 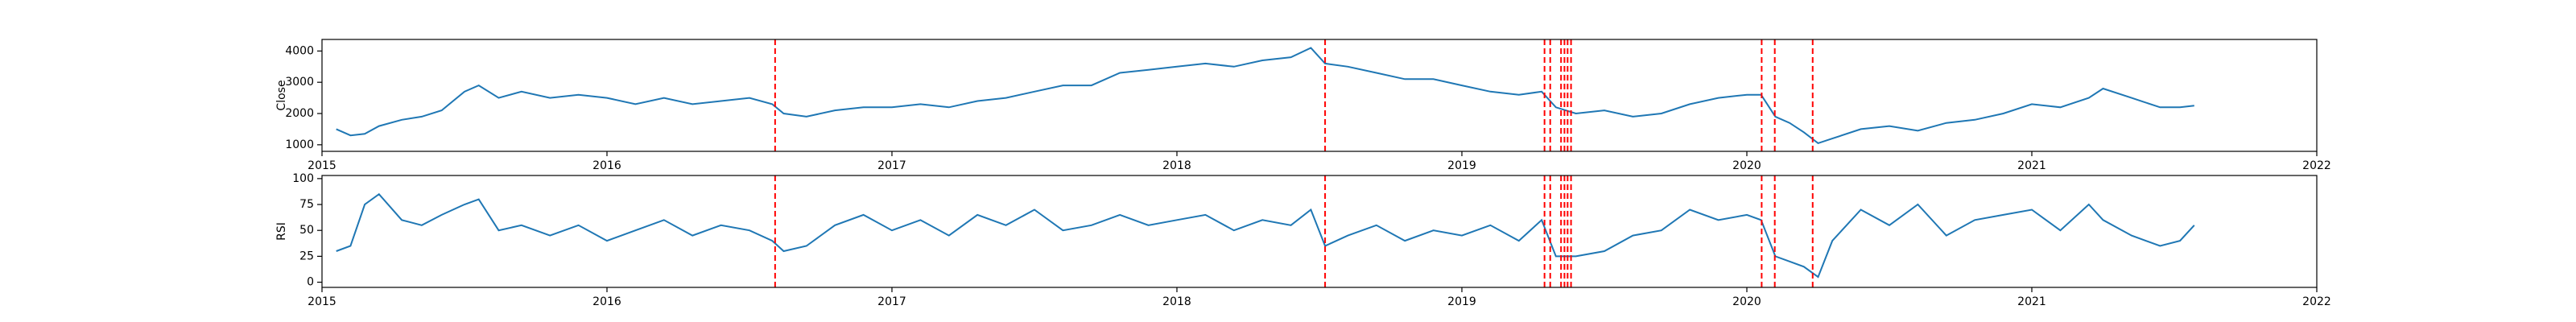 What do you see at coordinates (306, 204) in the screenshot?
I see `y-tick-label: 75` at bounding box center [306, 204].